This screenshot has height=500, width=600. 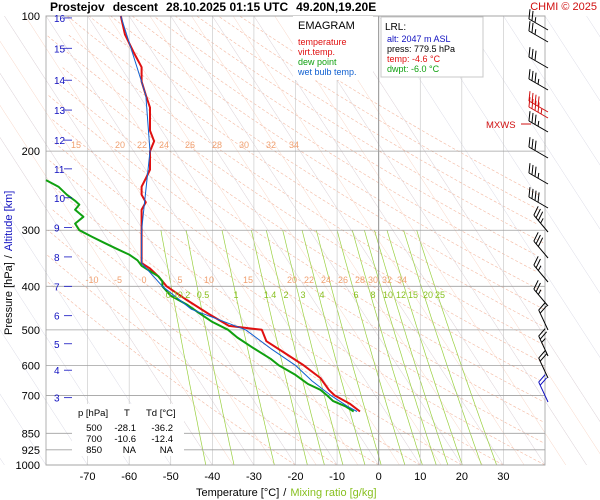 I want to click on legend-item-wet-bulb: wet bulb temp., so click(x=327, y=72).